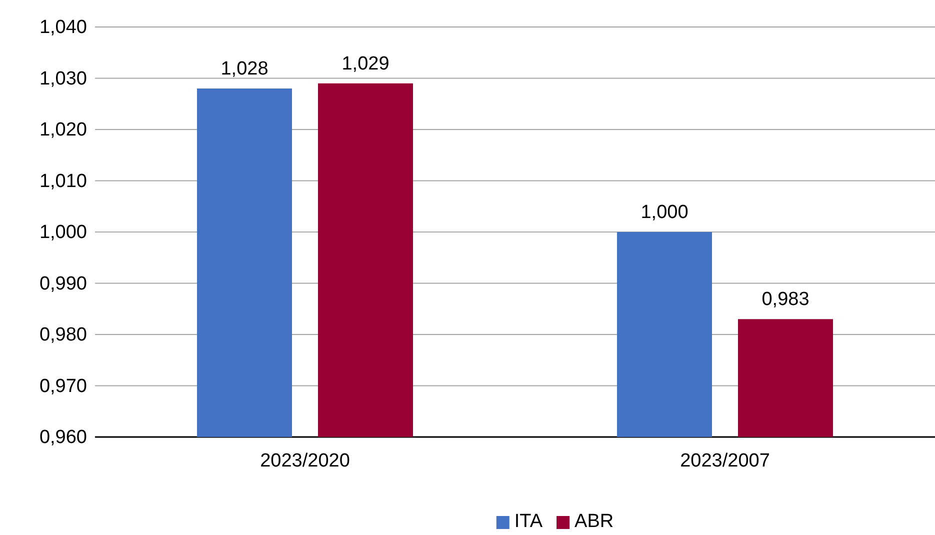 The image size is (935, 535). What do you see at coordinates (528, 521) in the screenshot?
I see `legend-label: ITA` at bounding box center [528, 521].